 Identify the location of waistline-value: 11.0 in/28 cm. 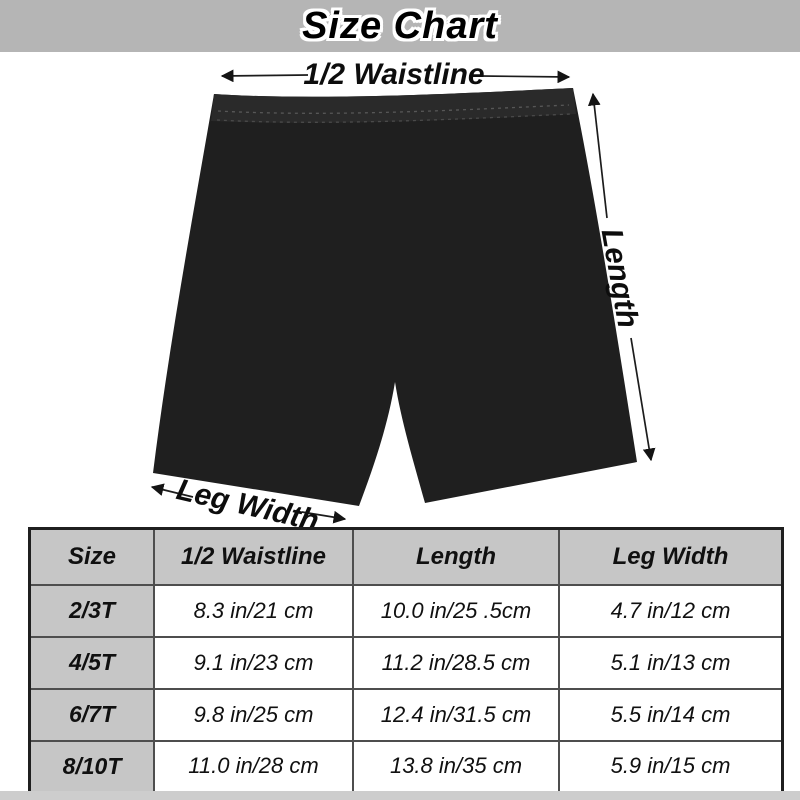
(253, 766).